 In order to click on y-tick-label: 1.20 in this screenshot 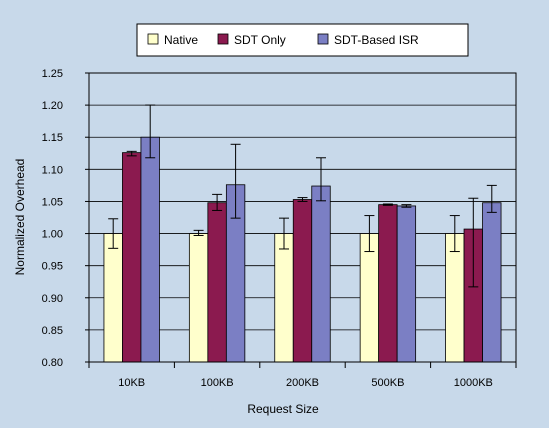, I will do `click(52, 106)`.